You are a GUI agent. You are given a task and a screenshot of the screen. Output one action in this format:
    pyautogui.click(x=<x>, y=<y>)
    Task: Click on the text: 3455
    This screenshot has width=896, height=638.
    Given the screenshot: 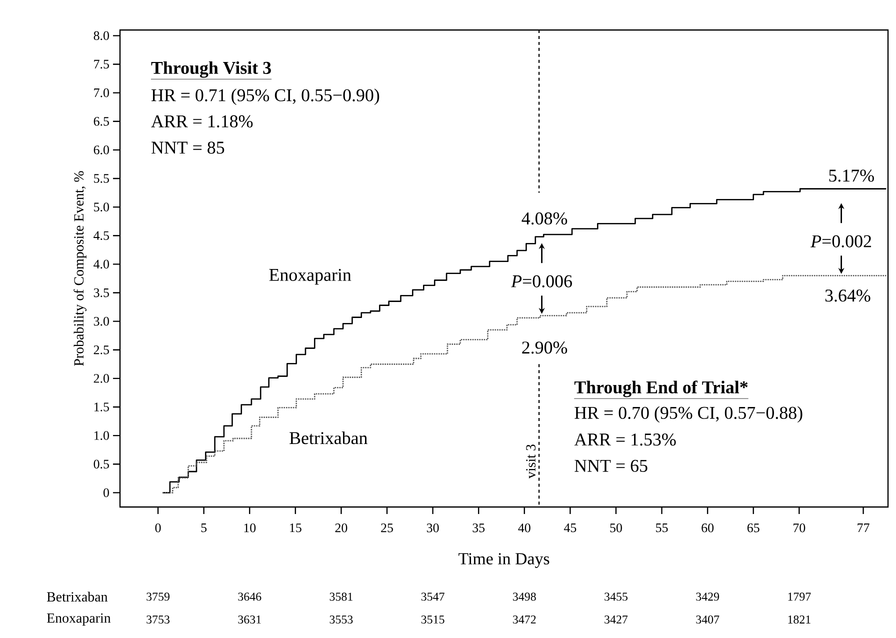 What is the action you would take?
    pyautogui.click(x=616, y=596)
    